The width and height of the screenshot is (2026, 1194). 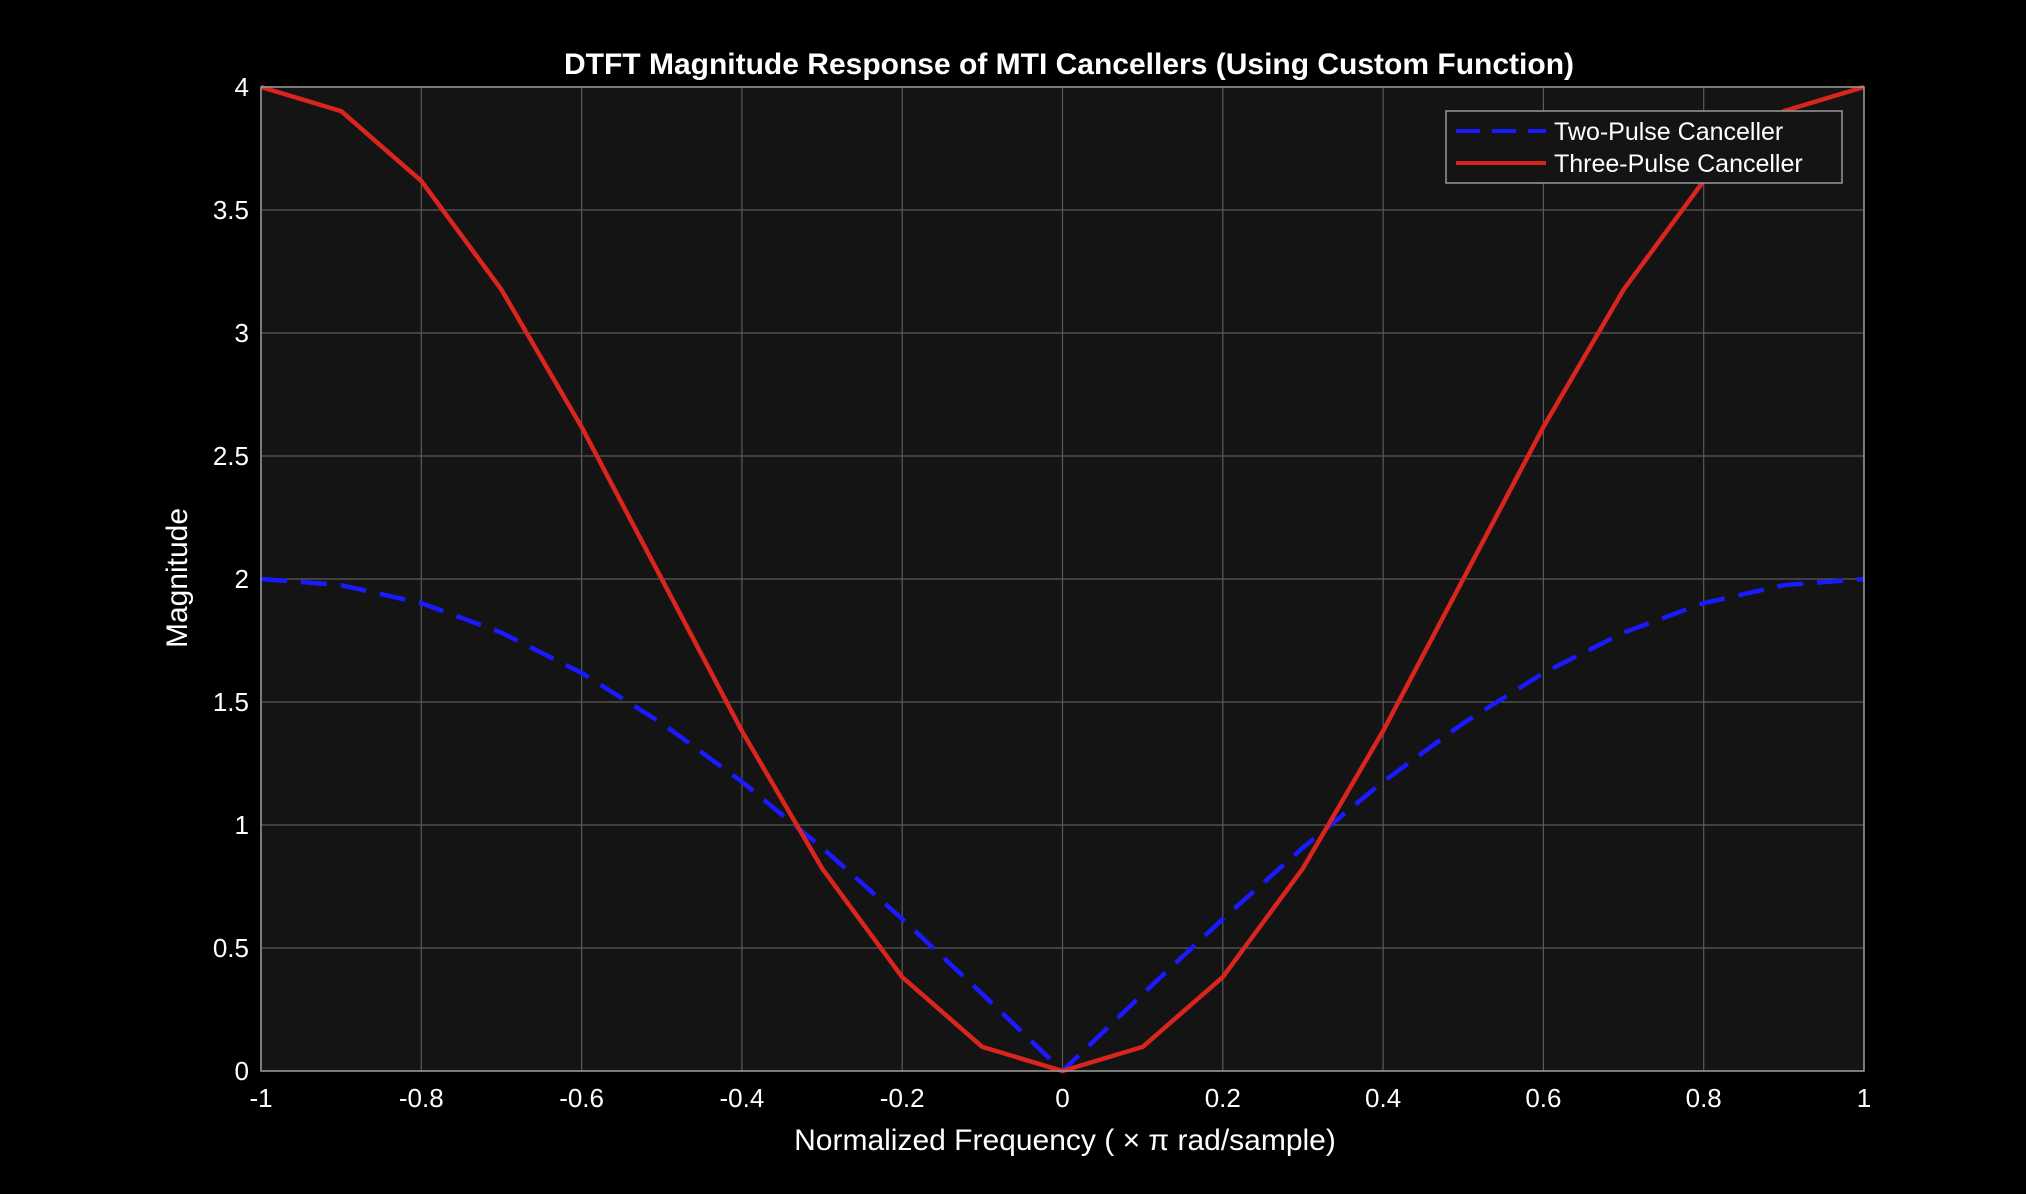 I want to click on y-axis-label: Magnitude, so click(x=177, y=578).